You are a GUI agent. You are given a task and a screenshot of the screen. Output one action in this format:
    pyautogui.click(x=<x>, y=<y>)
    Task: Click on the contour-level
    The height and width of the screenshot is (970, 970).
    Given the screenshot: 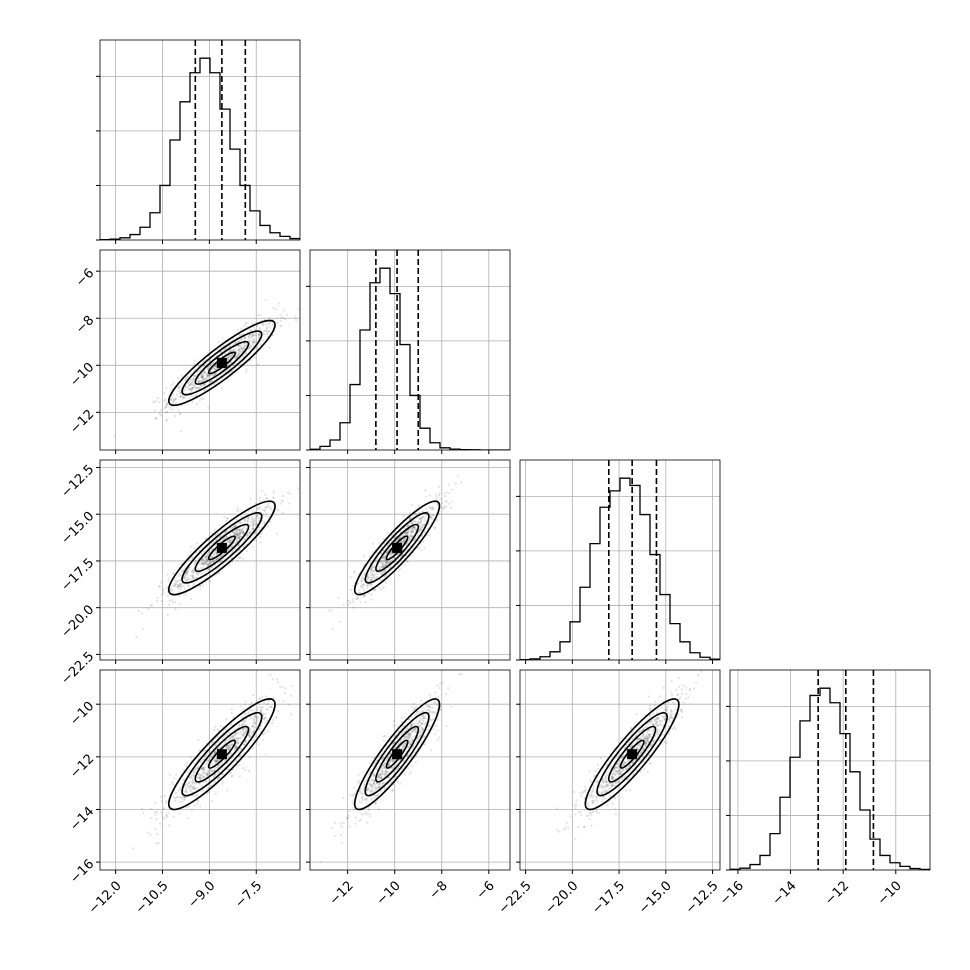 What is the action you would take?
    pyautogui.click(x=222, y=548)
    